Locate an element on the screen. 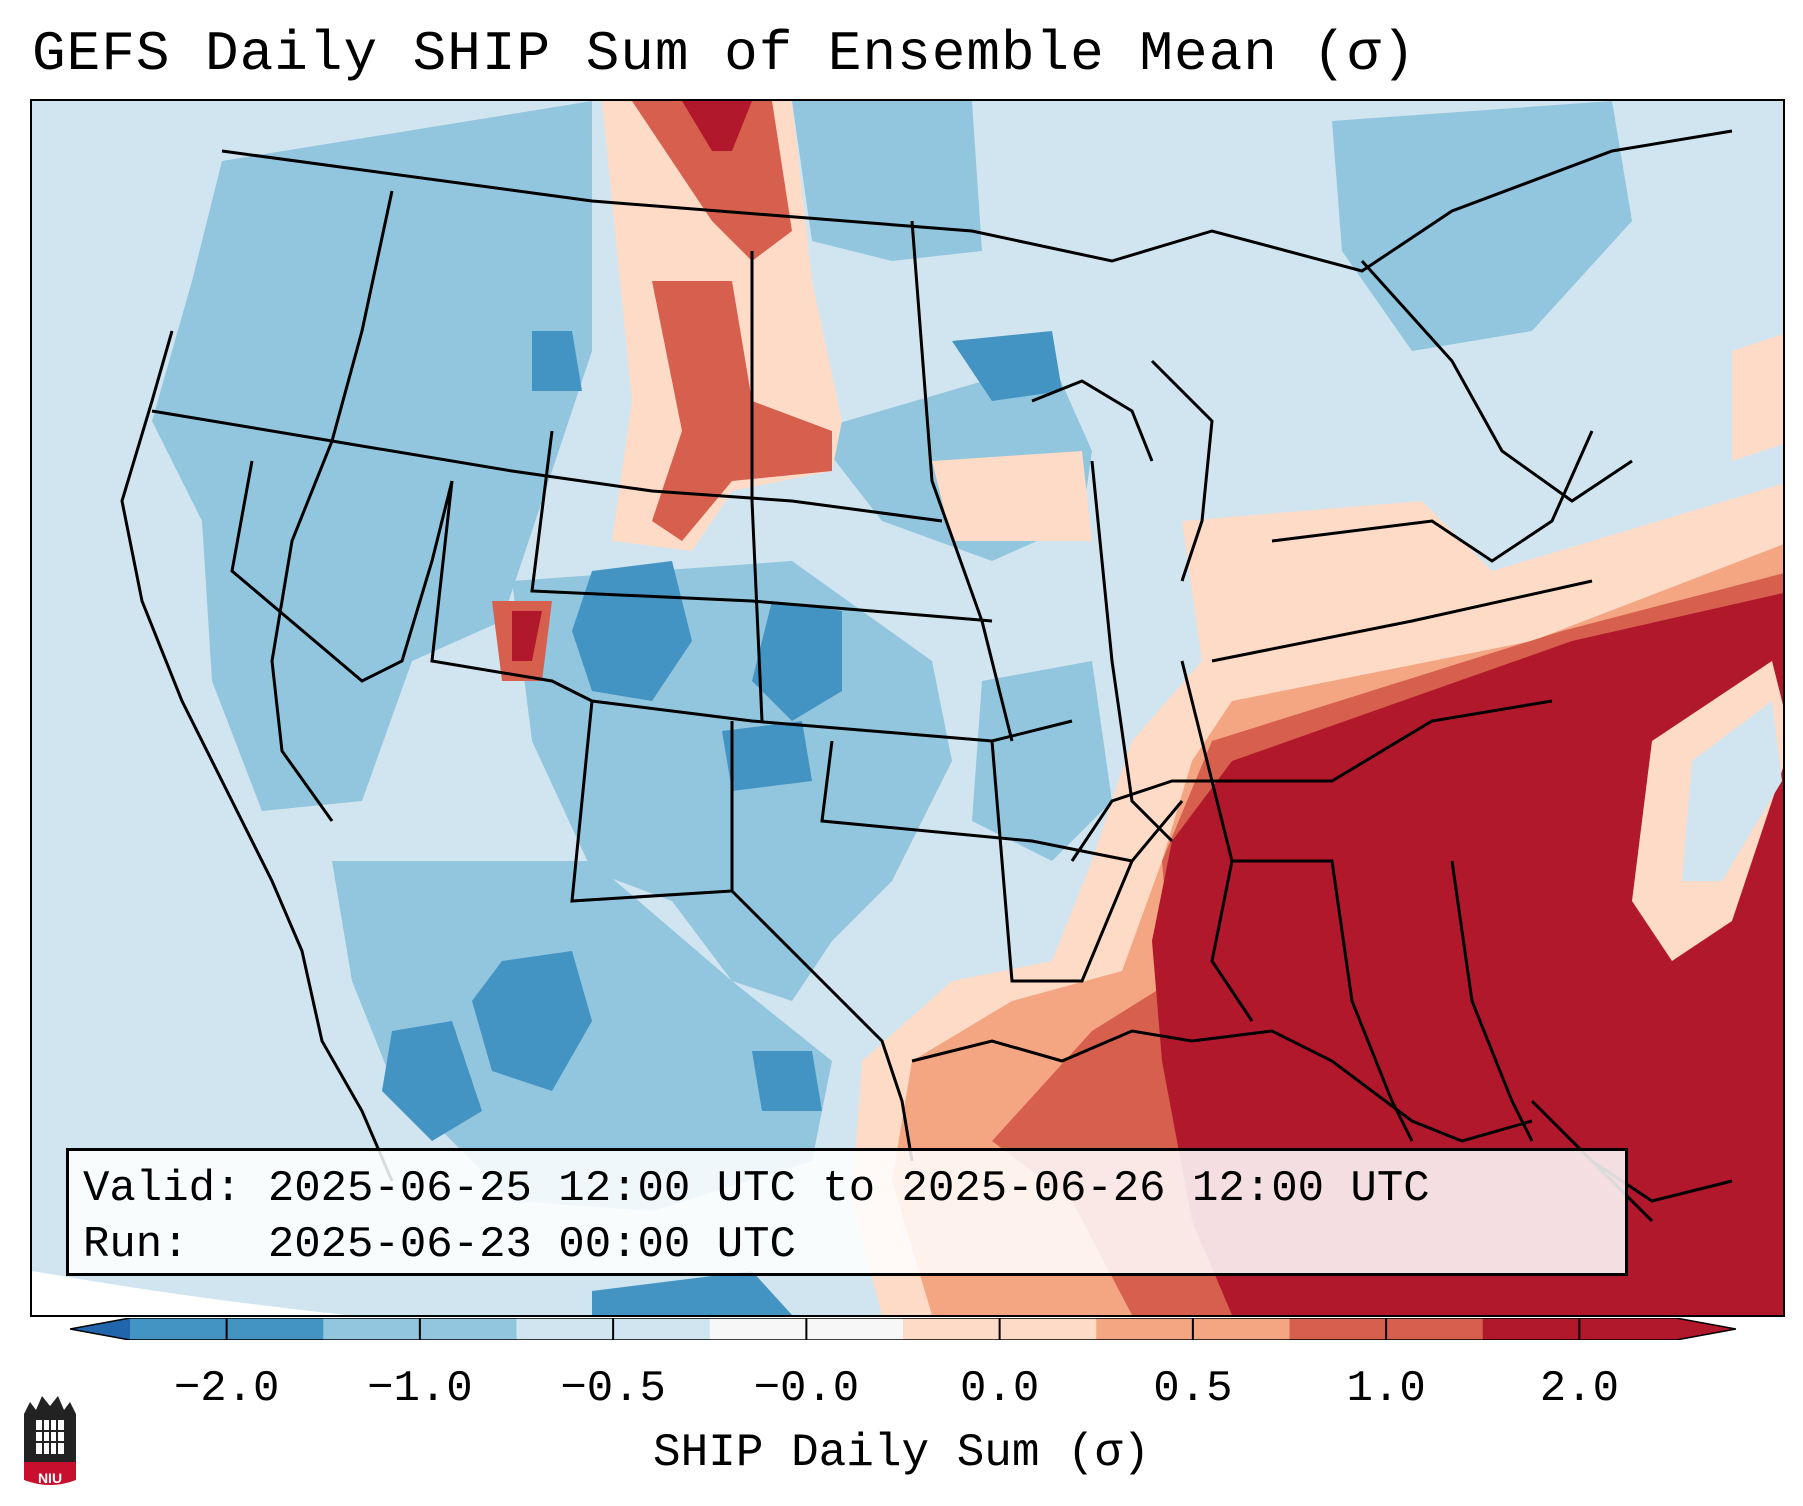  colorbar-tick-label: −0.0 is located at coordinates (806, 1389).